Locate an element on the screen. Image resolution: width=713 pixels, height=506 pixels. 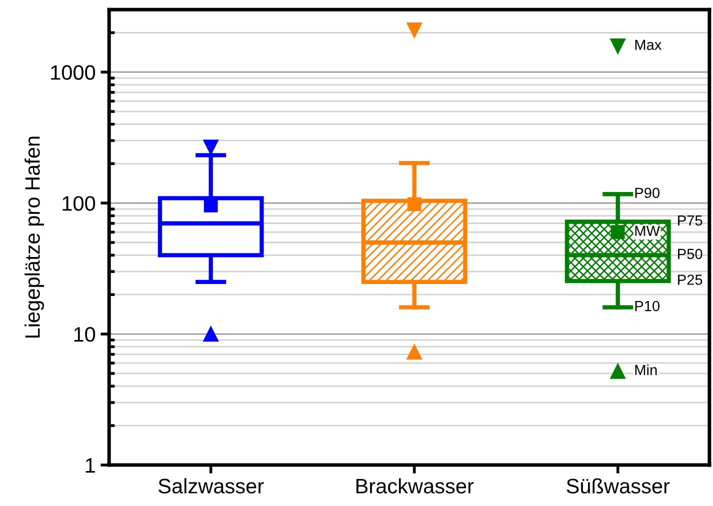
y-tick-label: 100 is located at coordinates (79, 203).